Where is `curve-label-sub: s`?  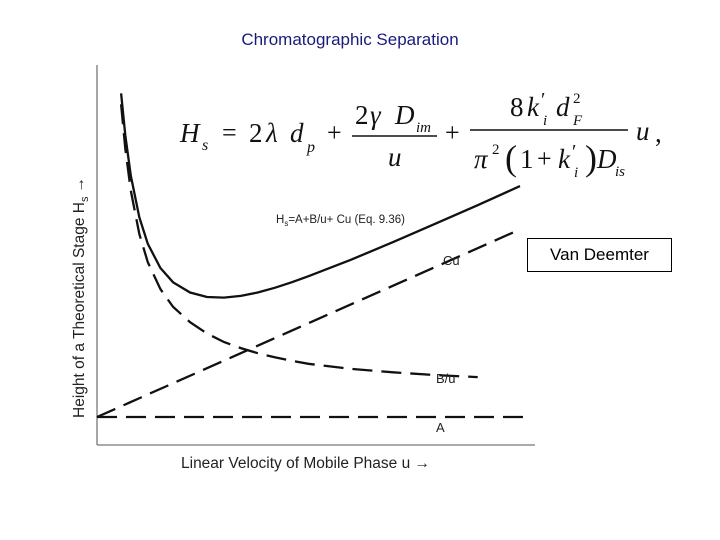 curve-label-sub: s is located at coordinates (286, 223).